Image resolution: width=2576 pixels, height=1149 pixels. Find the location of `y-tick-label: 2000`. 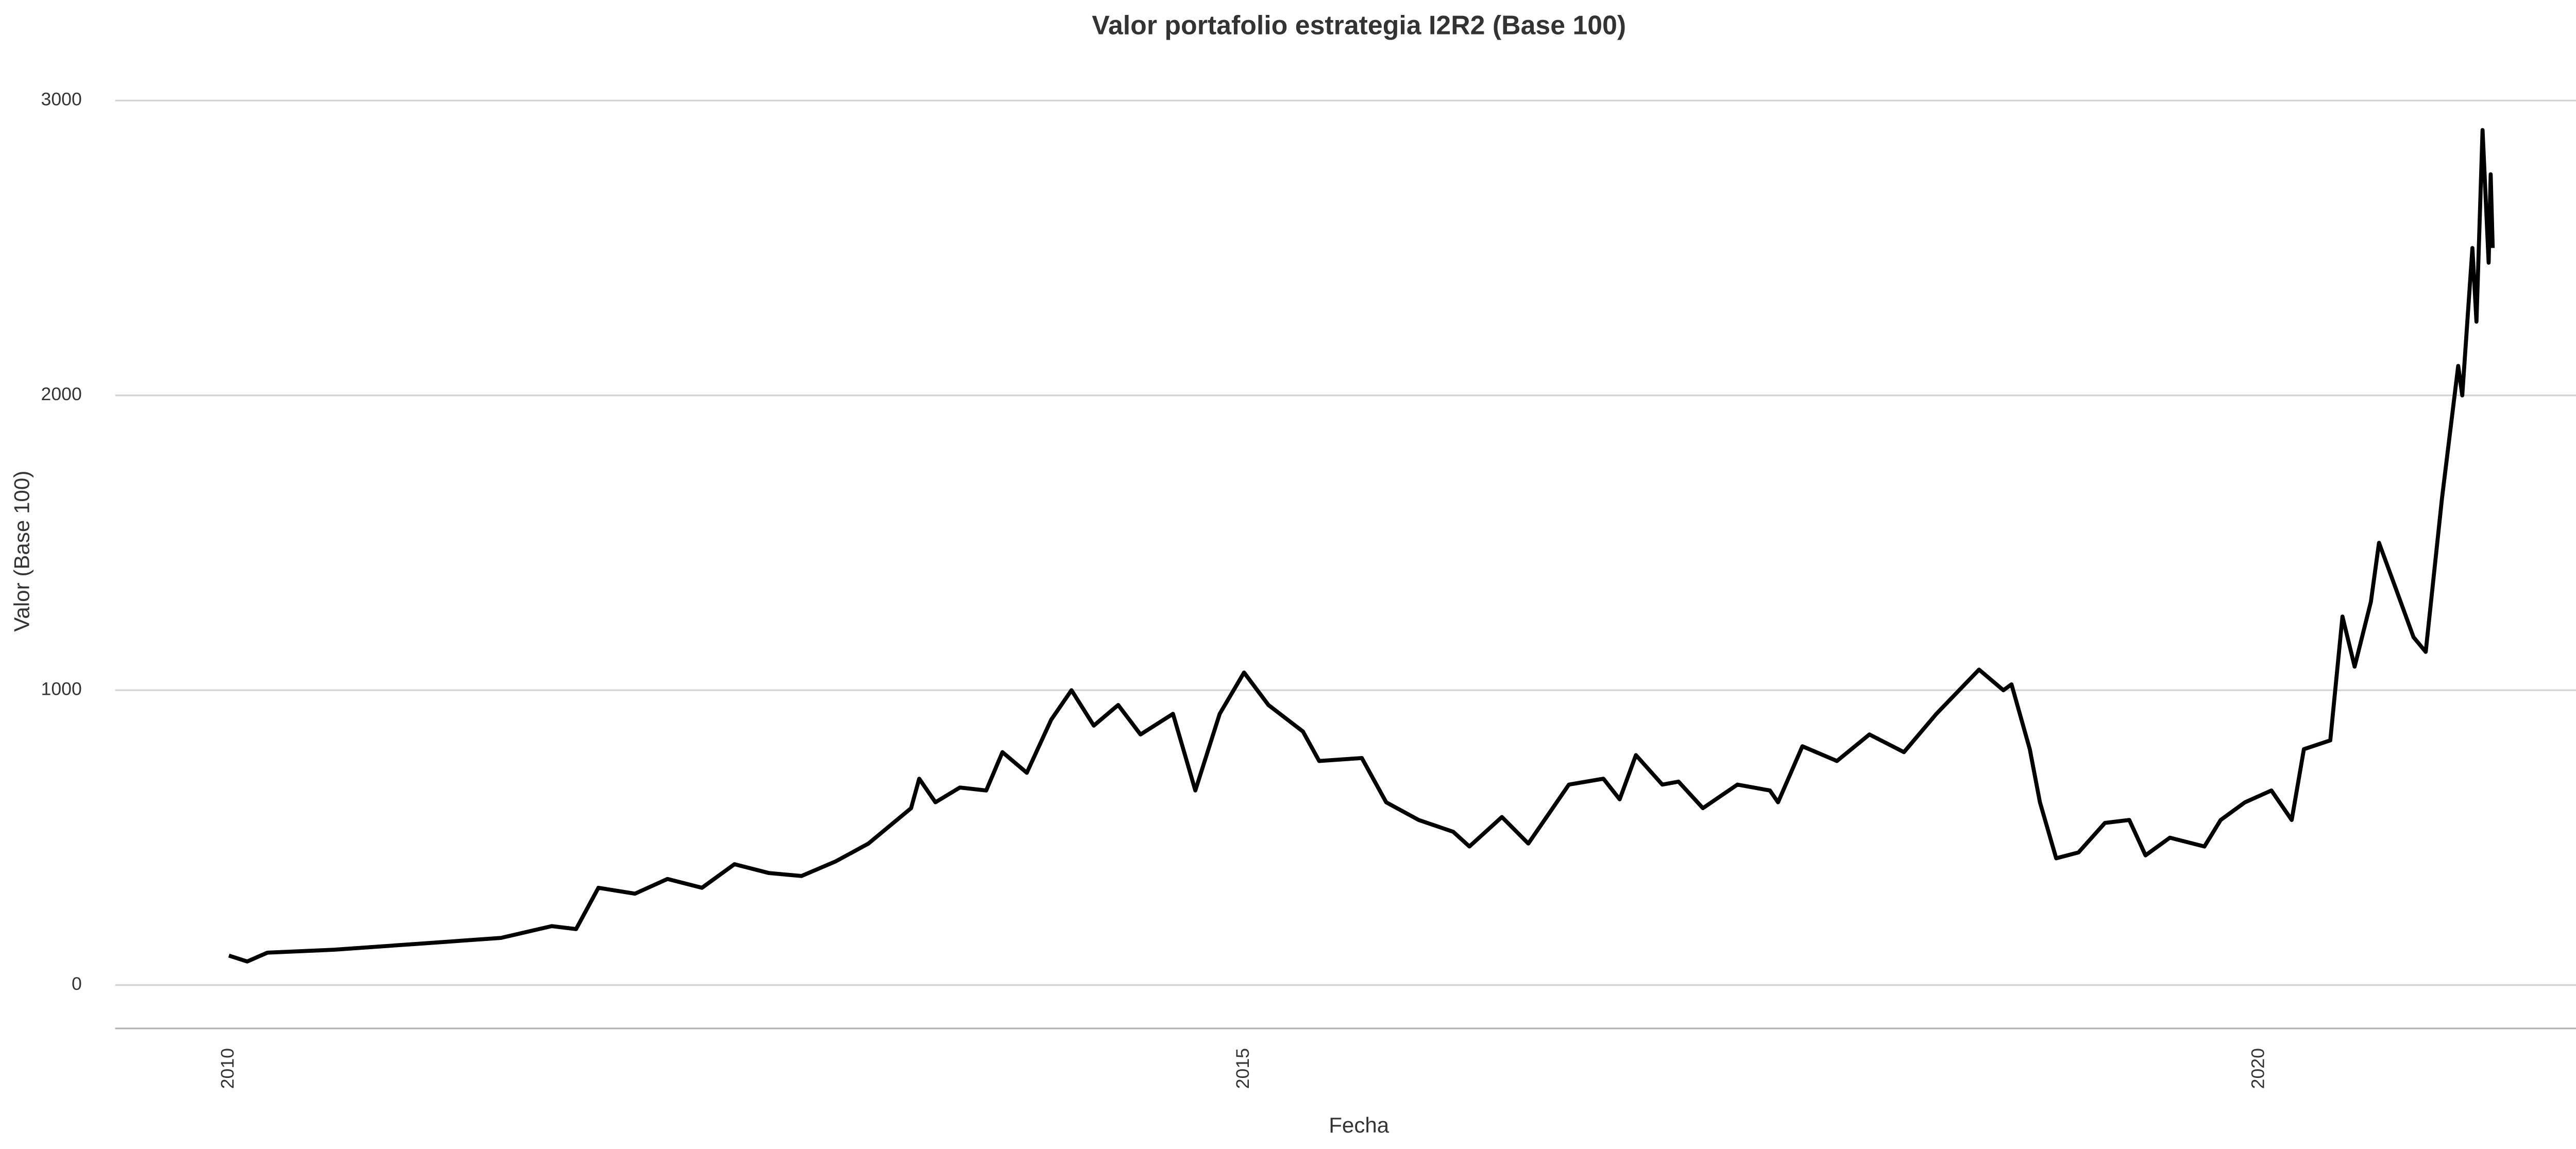

y-tick-label: 2000 is located at coordinates (61, 394).